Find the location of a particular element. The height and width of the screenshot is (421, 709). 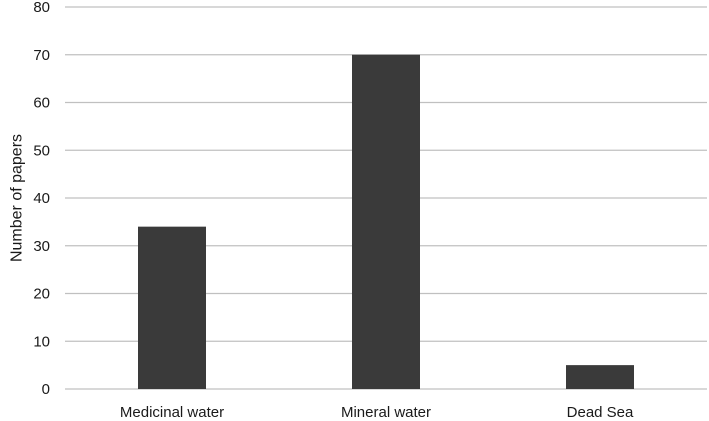

bar-dead-sea is located at coordinates (600, 377).